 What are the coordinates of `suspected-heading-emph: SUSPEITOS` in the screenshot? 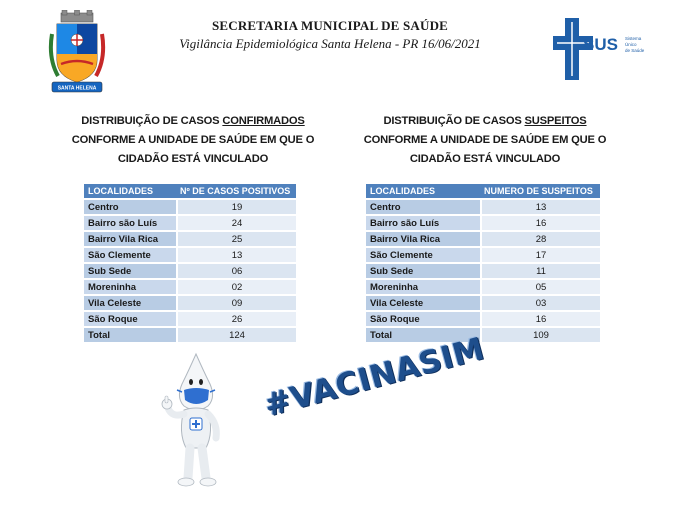 It's located at (555, 121).